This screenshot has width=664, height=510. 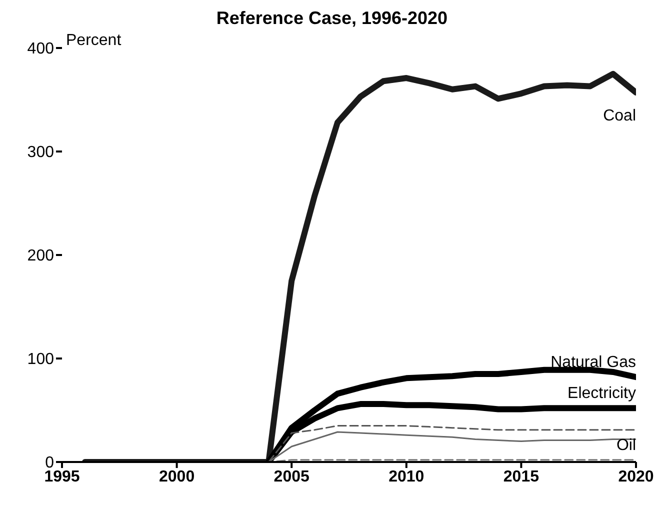 I want to click on x-tick-label: 2005, so click(x=292, y=477).